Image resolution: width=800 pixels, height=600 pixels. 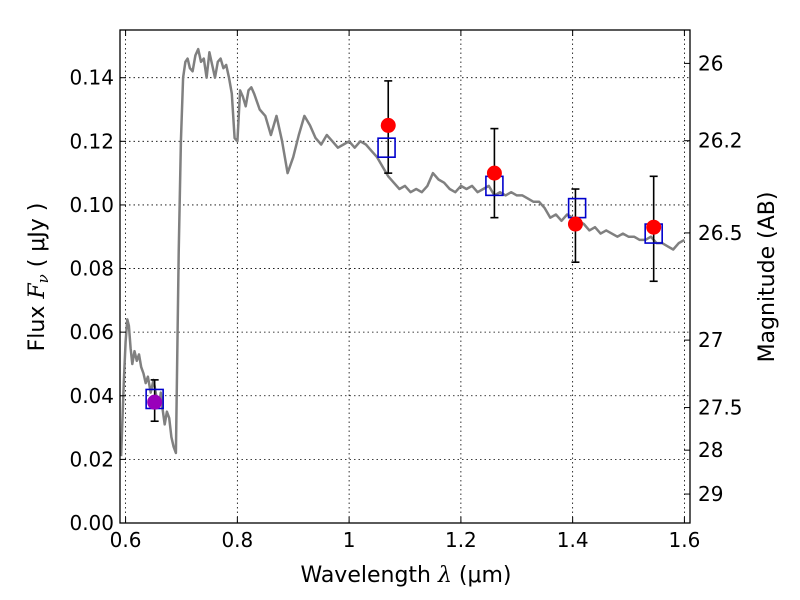 I want to click on x-axis-label: Wavelength λ (μm), so click(x=405, y=575).